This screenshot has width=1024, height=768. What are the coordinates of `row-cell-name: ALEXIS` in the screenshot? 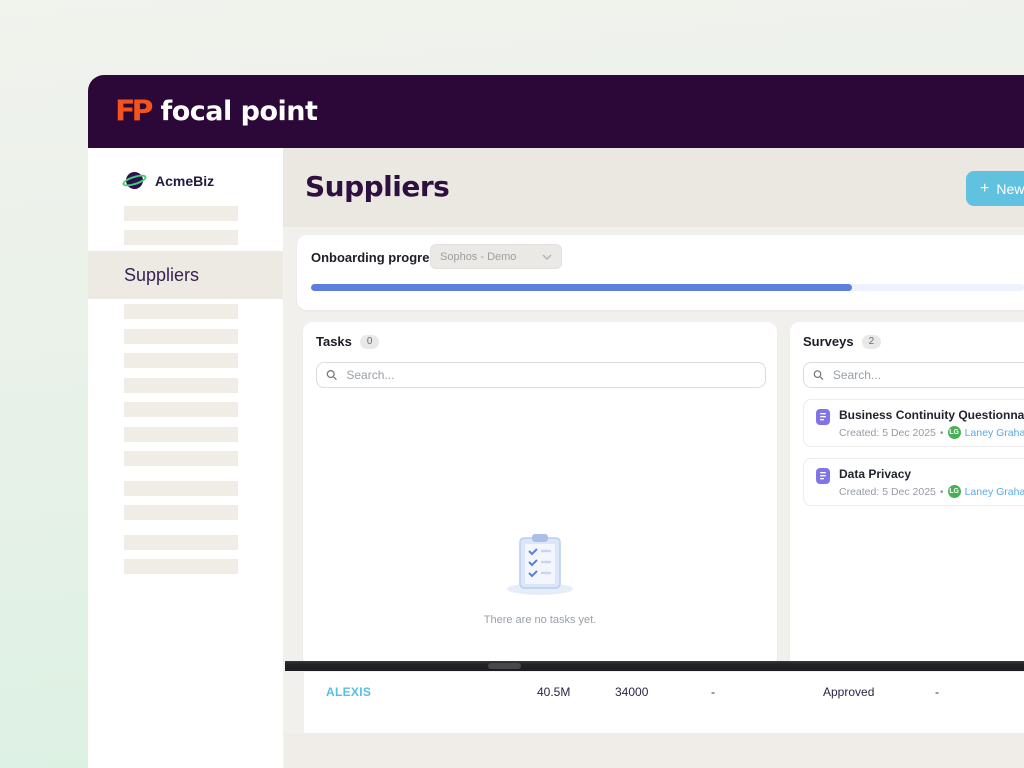 It's located at (349, 692).